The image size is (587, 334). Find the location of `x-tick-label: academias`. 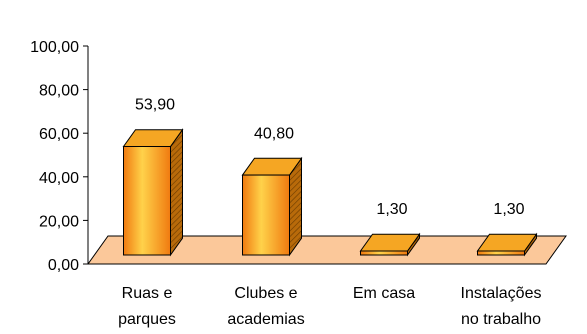

x-tick-label: academias is located at coordinates (265, 319).